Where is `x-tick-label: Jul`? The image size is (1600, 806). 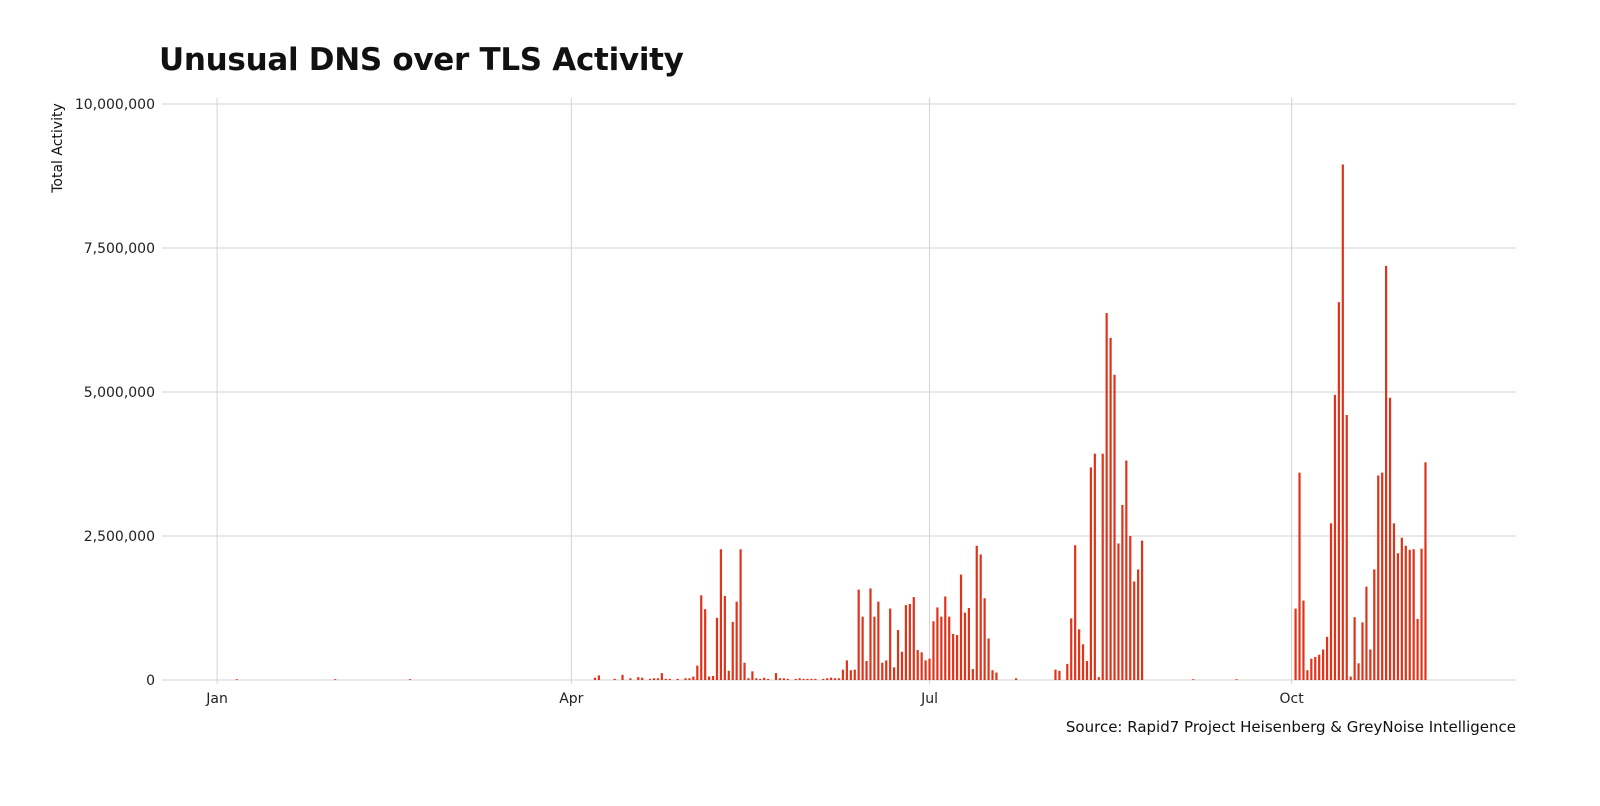
x-tick-label: Jul is located at coordinates (929, 699).